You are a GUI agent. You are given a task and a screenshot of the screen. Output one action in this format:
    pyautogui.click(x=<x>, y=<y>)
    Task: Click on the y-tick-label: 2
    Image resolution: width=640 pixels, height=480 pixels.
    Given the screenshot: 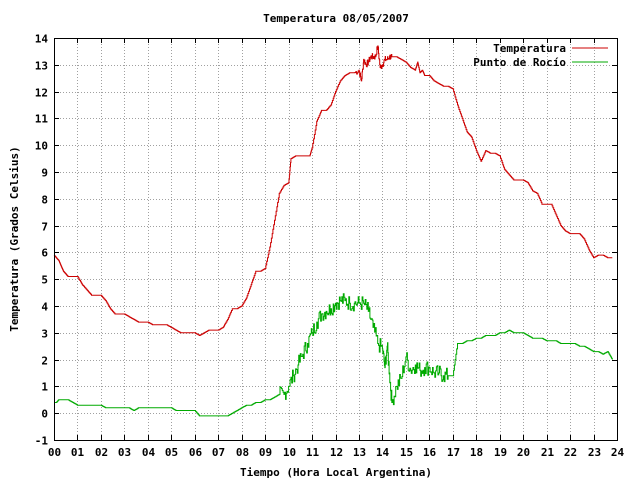 What is the action you would take?
    pyautogui.click(x=44, y=361)
    